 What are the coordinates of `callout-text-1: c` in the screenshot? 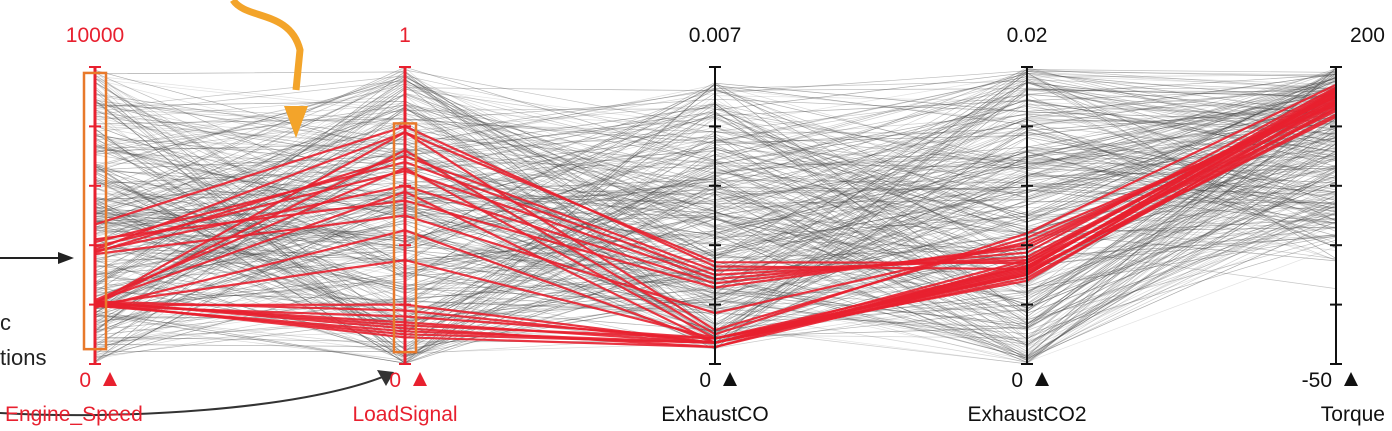 It's located at (5, 322).